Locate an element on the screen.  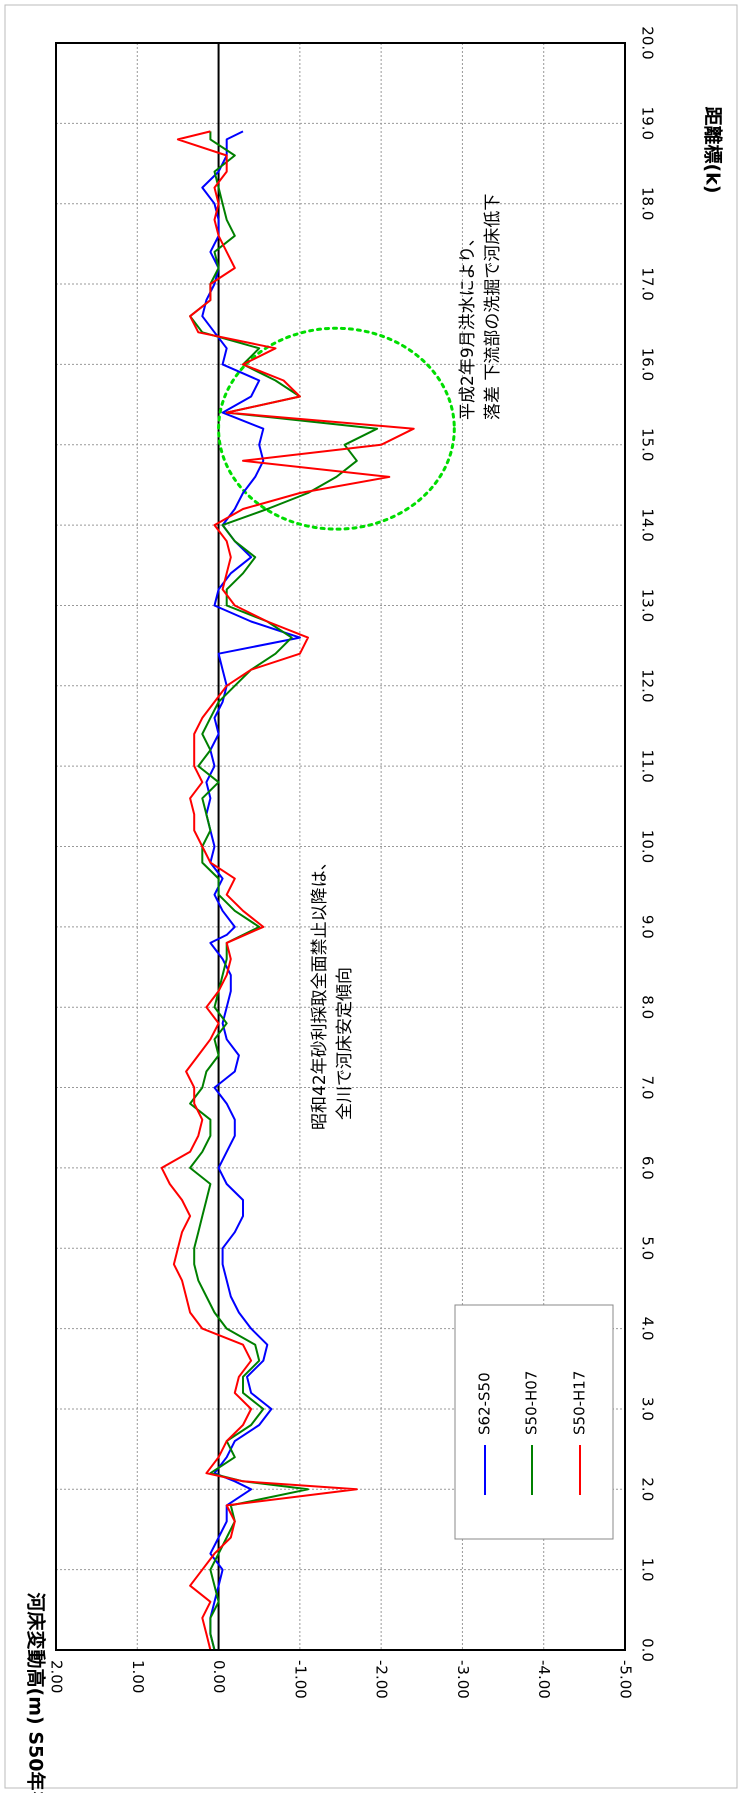
x-tick-label-2: 2.0 is located at coordinates (648, 1489).